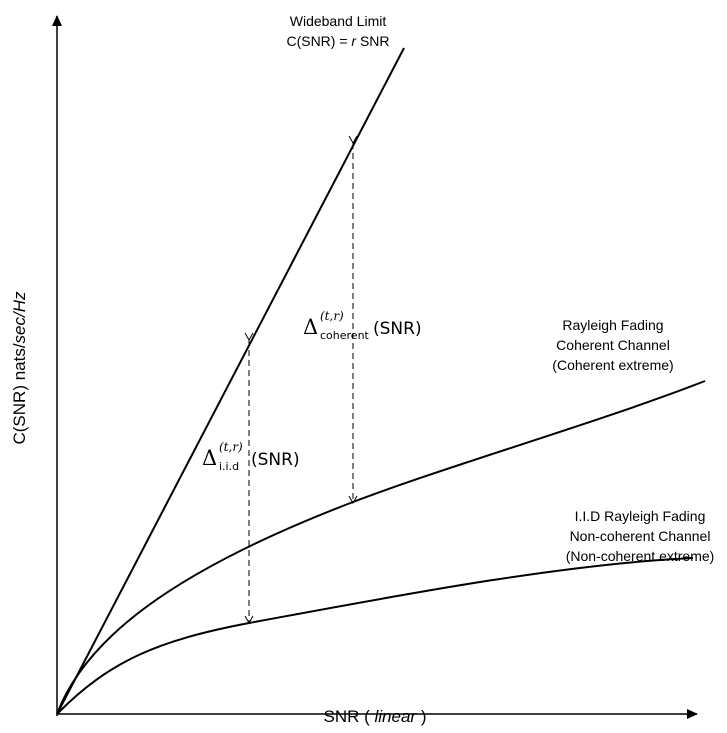  Describe the element at coordinates (397, 329) in the screenshot. I see `delta-coherent-argument: (SNR)` at that location.